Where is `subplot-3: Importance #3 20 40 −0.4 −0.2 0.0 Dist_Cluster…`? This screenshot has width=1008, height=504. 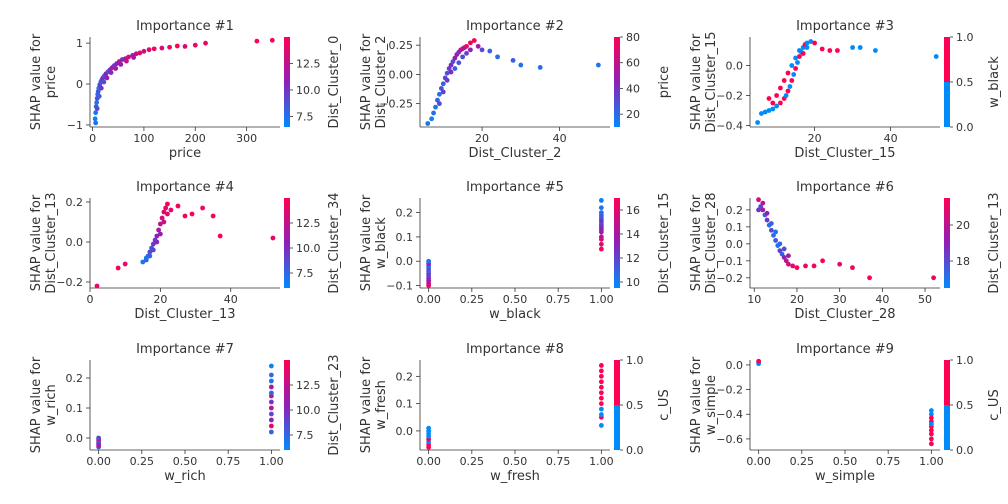 subplot-3: Importance #3 20 40 −0.4 −0.2 0.0 Dist_Cluster… is located at coordinates (845, 90).